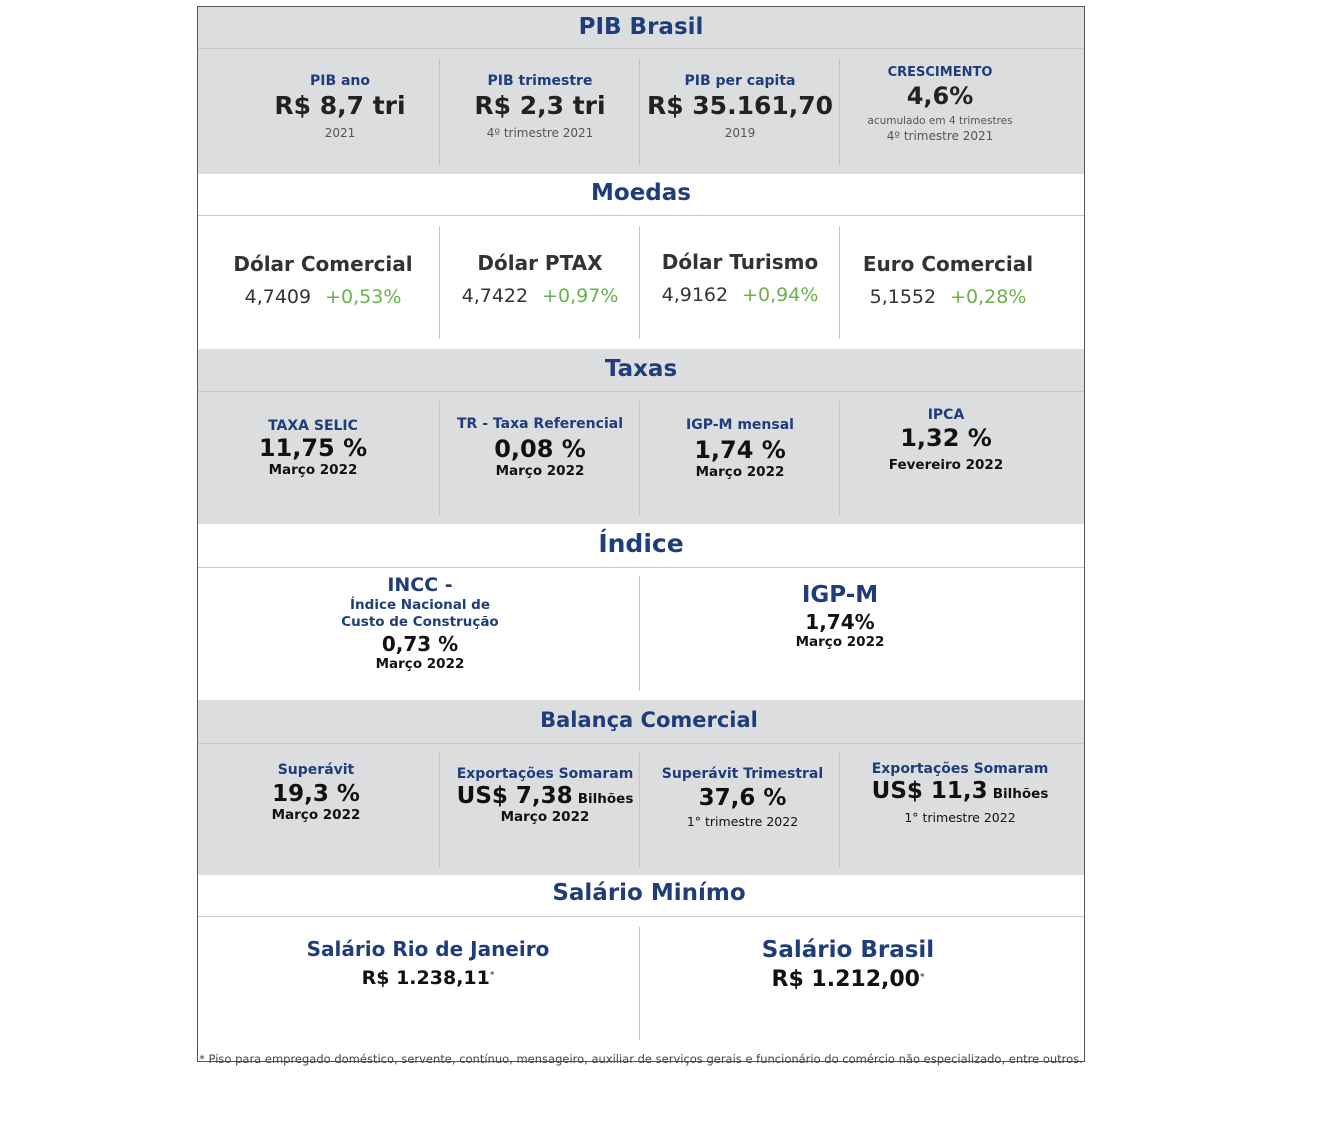 The height and width of the screenshot is (1122, 1332). I want to click on balanca-label: Superávit, so click(316, 770).